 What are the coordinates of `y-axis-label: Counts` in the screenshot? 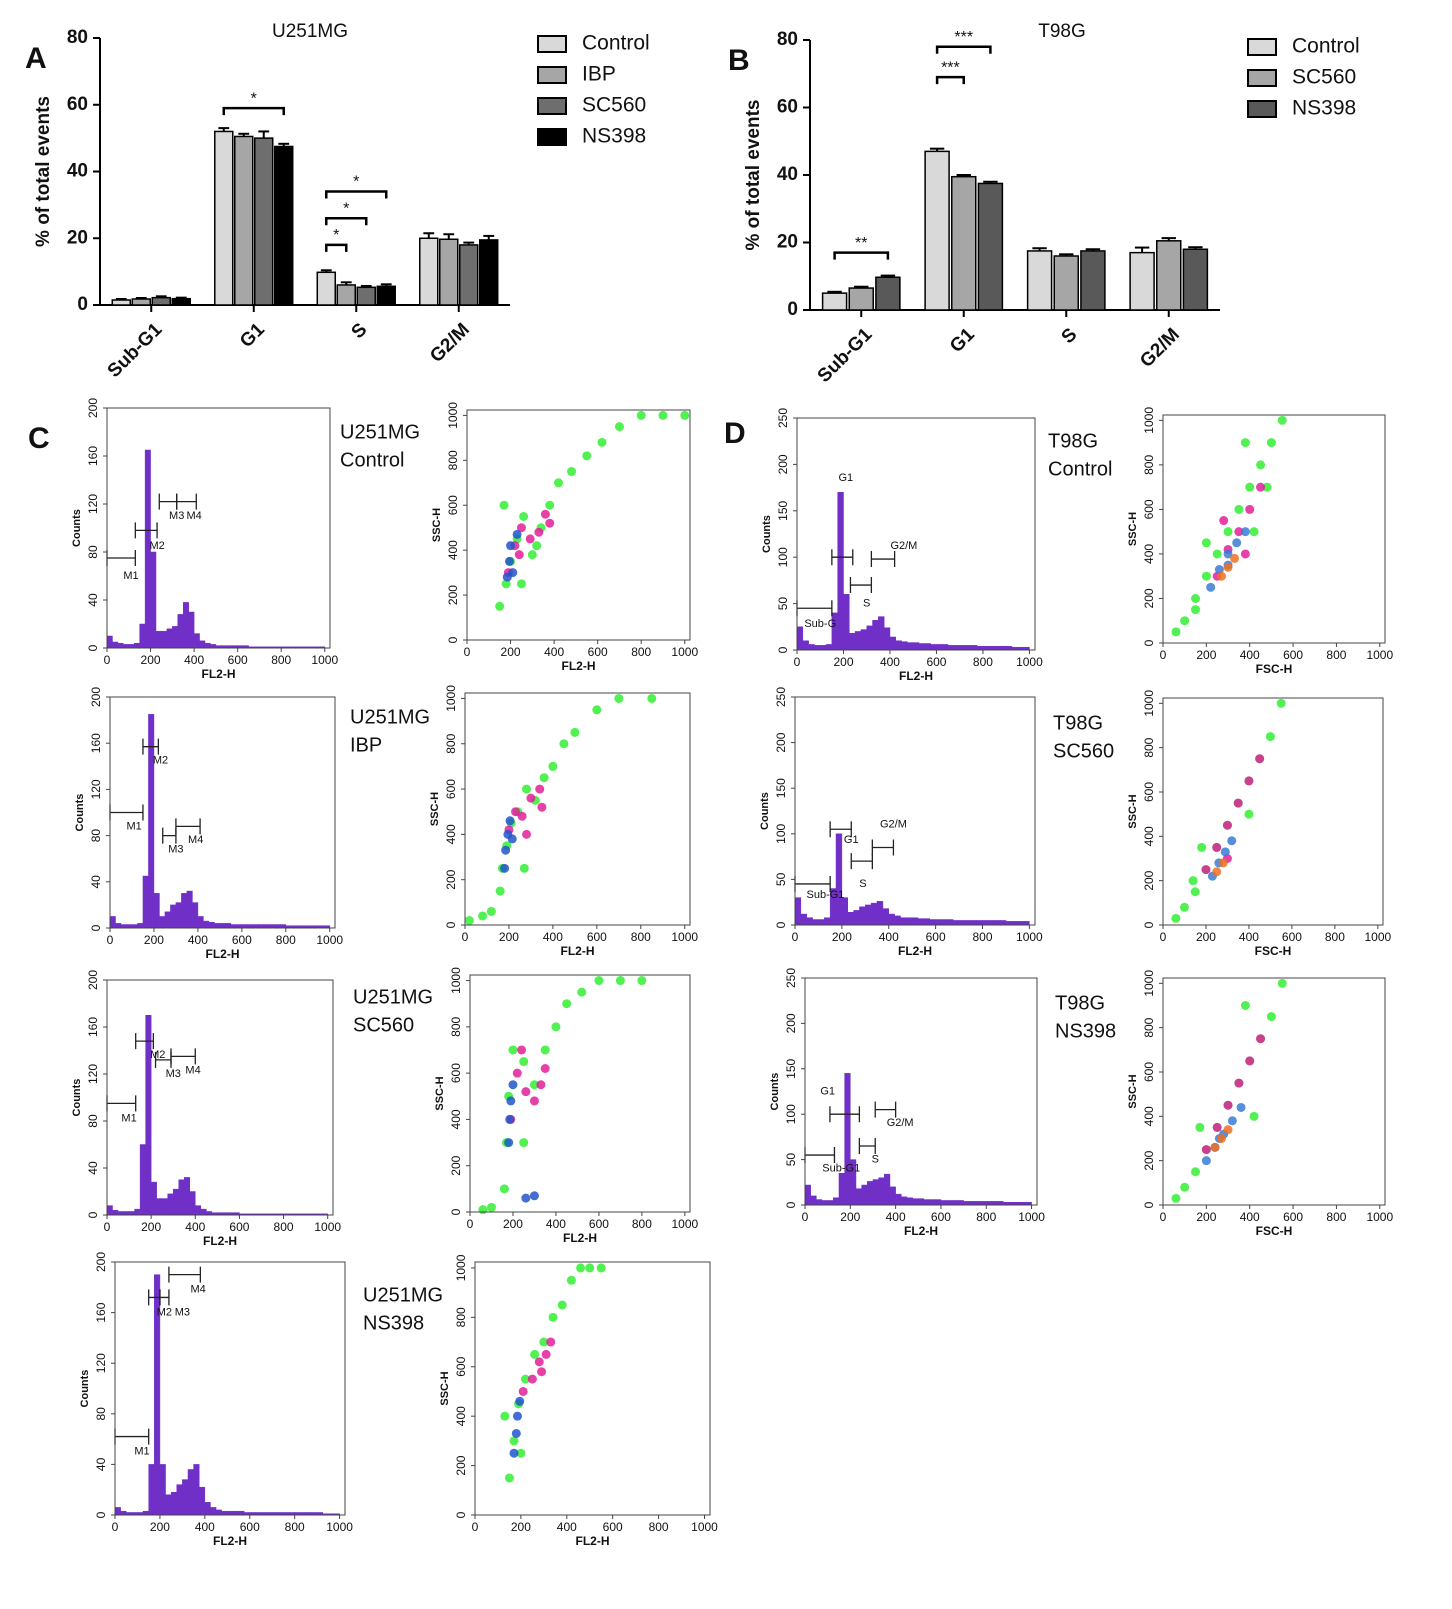 It's located at (767, 534).